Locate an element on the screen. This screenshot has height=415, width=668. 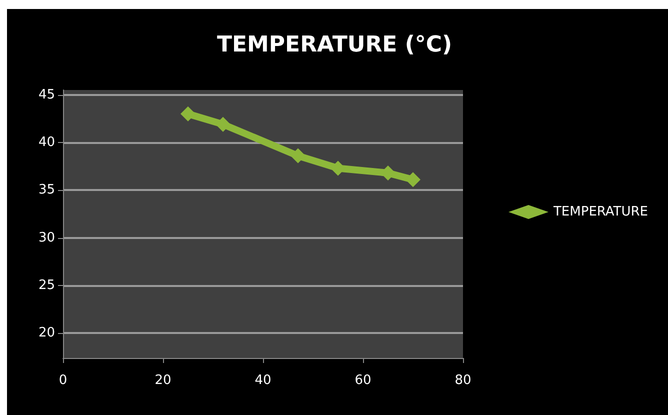
y-tick-label: 30 is located at coordinates (46, 238).